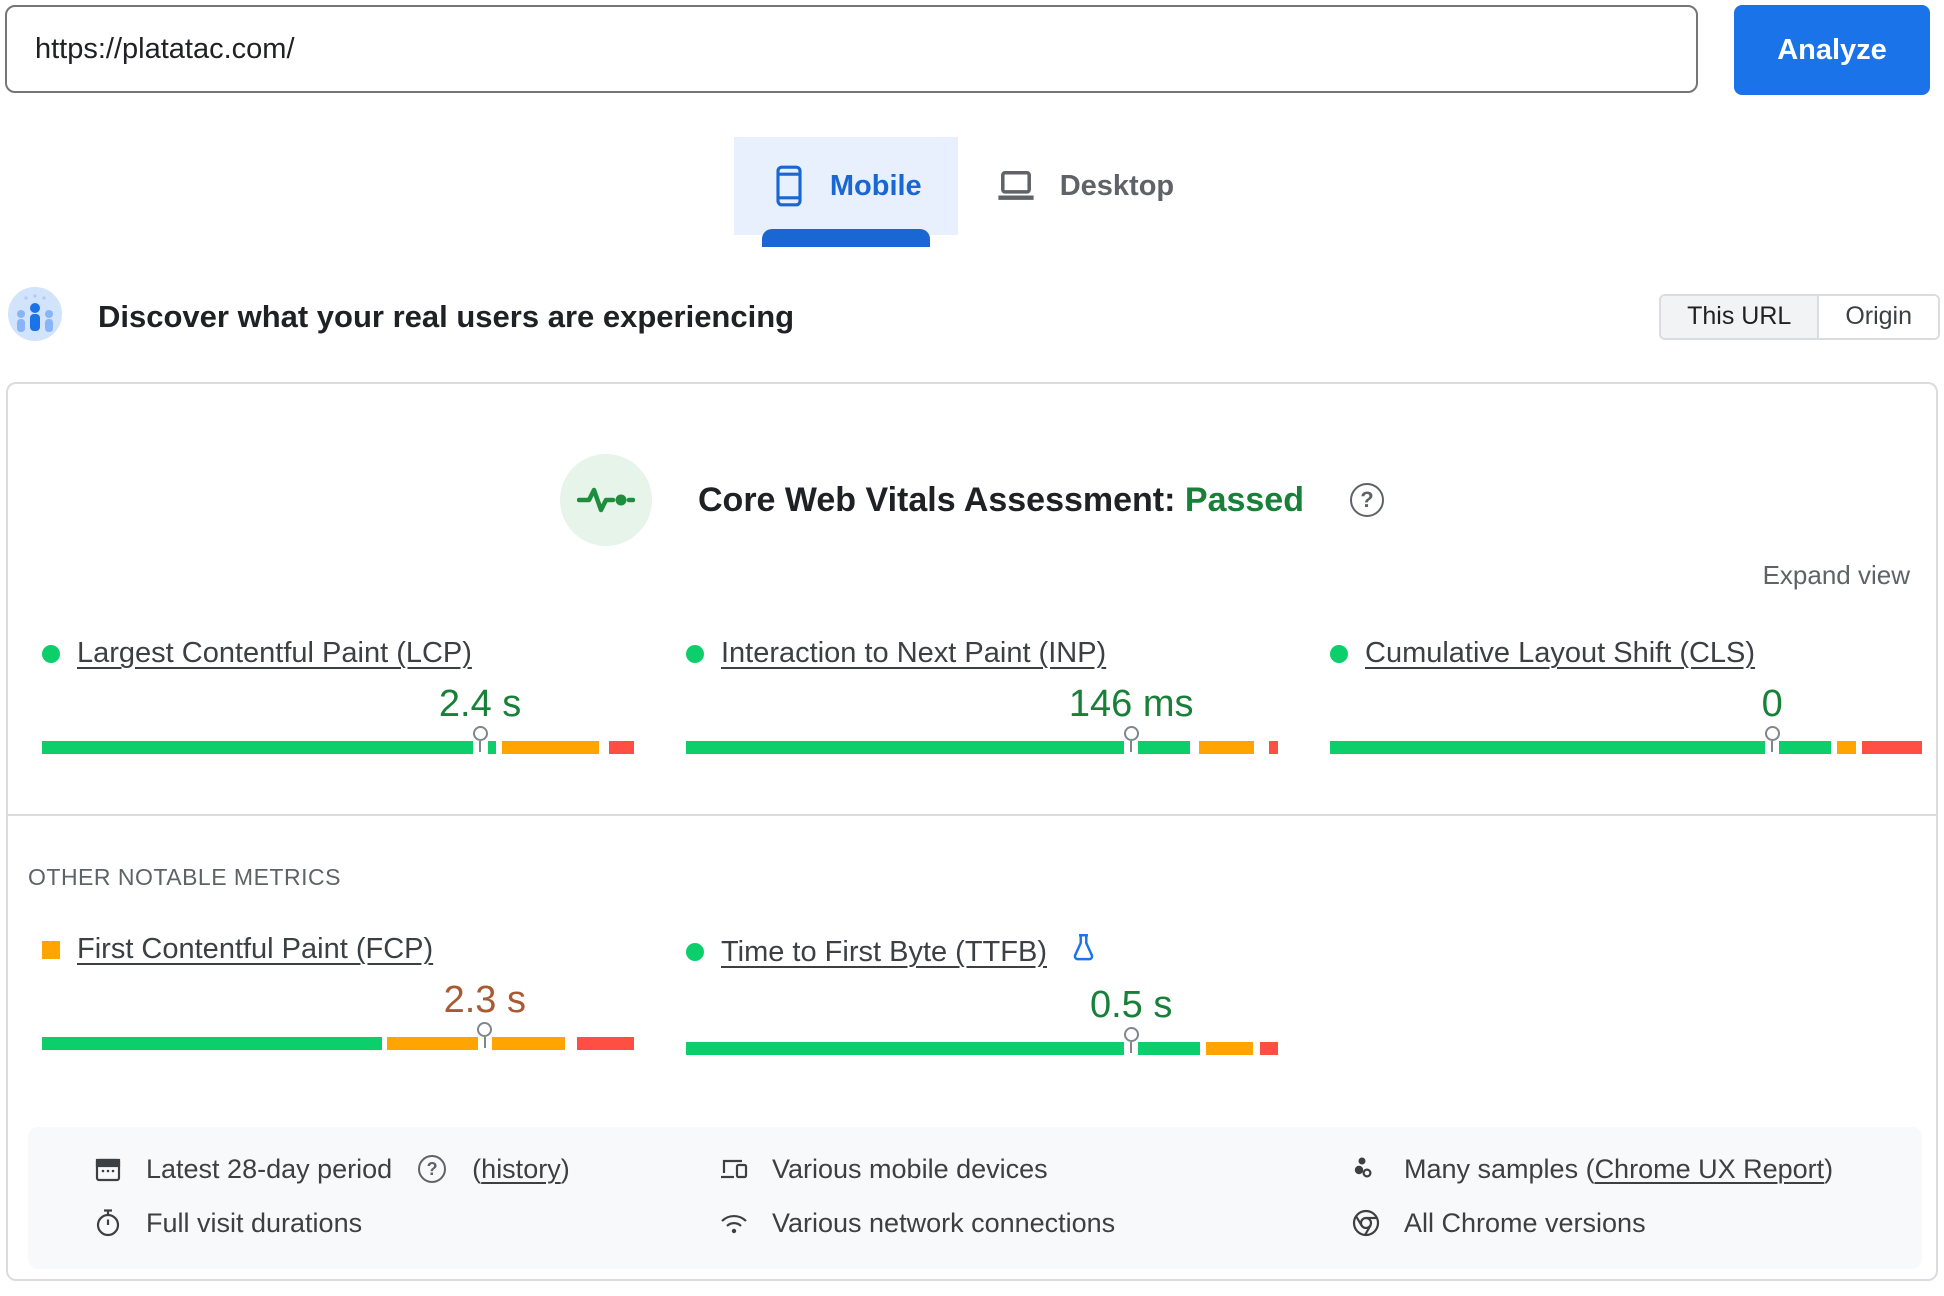 The height and width of the screenshot is (1296, 1944). I want to click on tab-desktop: Desktop, so click(1084, 186).